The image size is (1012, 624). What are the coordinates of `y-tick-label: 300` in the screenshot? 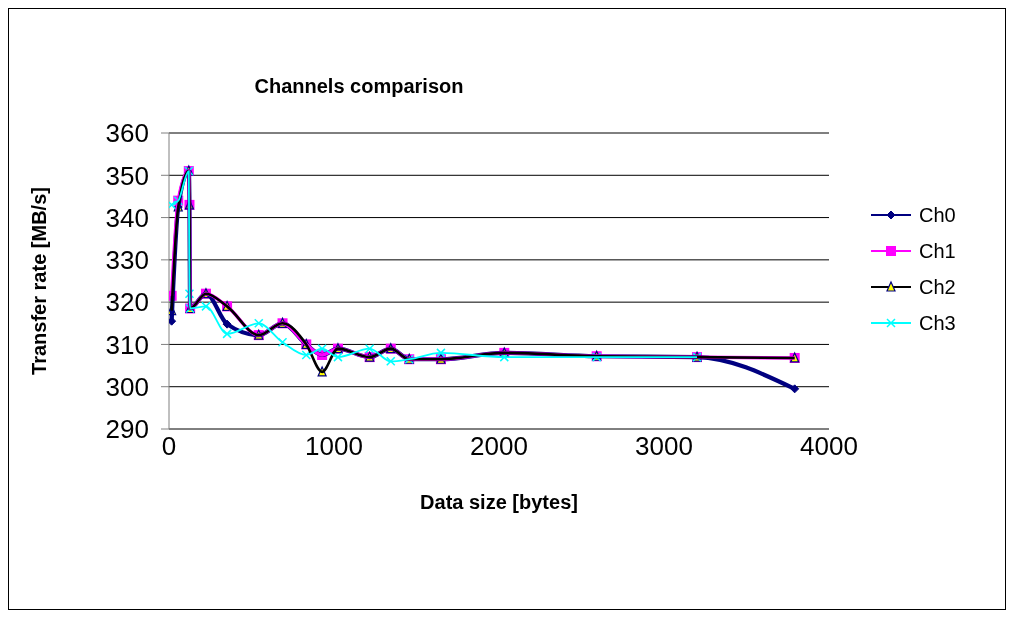 It's located at (127, 386).